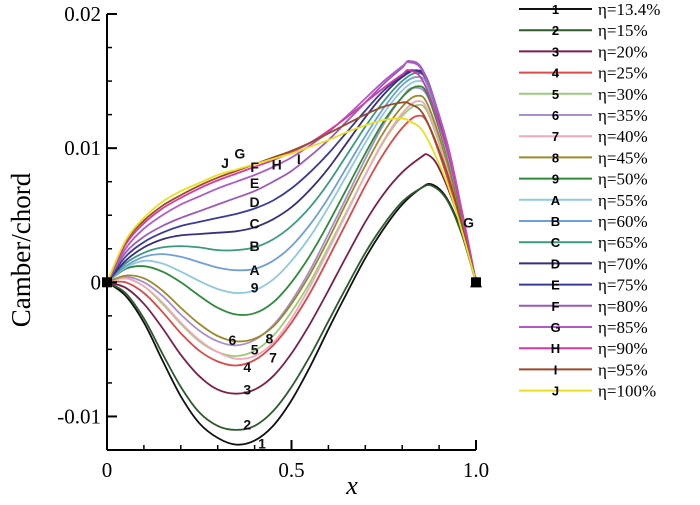 The height and width of the screenshot is (505, 700). Describe the element at coordinates (273, 357) in the screenshot. I see `curve-label-7: 7` at that location.